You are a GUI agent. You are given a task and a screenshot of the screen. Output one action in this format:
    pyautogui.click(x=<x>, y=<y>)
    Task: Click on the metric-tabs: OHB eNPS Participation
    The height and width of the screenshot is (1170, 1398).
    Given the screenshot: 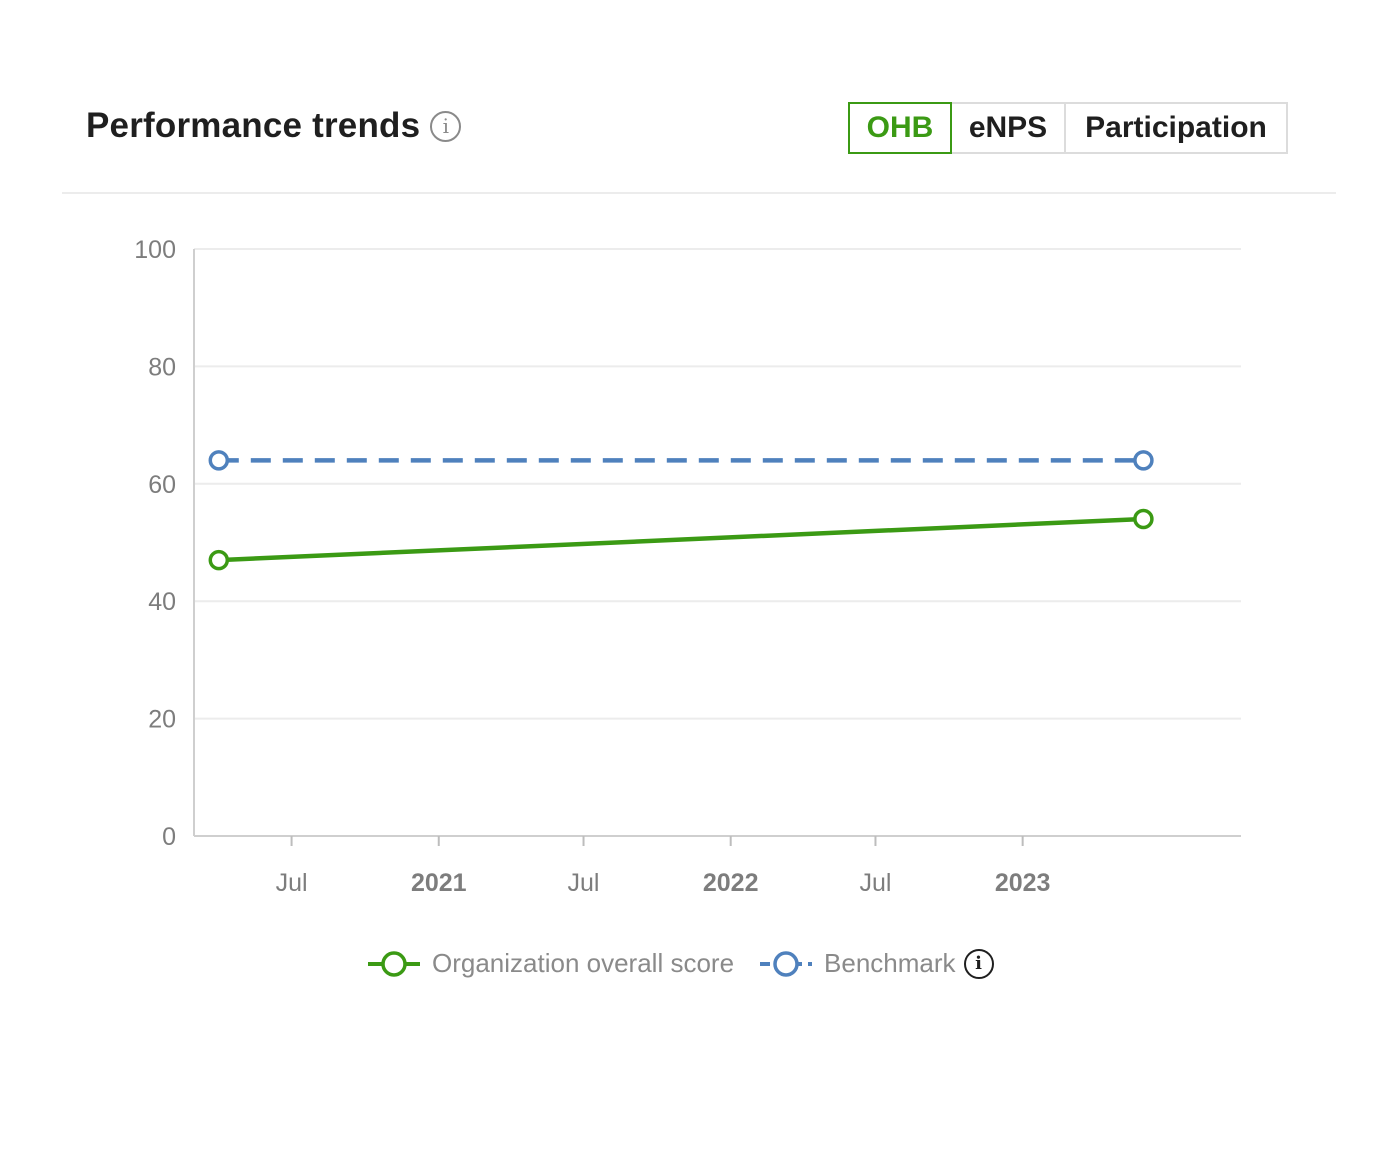 What is the action you would take?
    pyautogui.click(x=1068, y=128)
    